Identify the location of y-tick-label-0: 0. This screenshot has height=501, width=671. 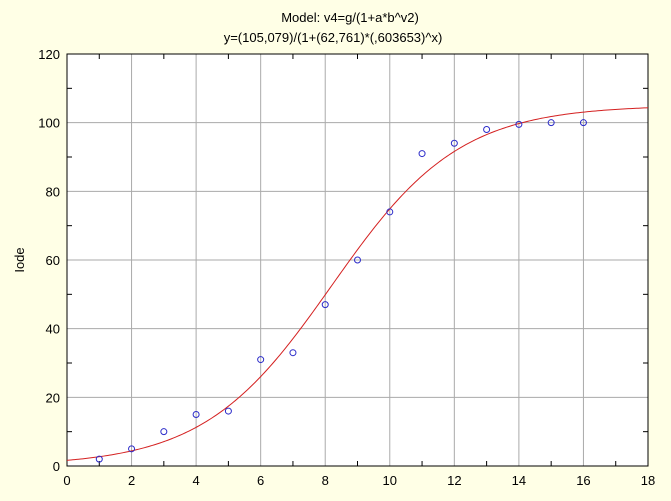
(56, 466).